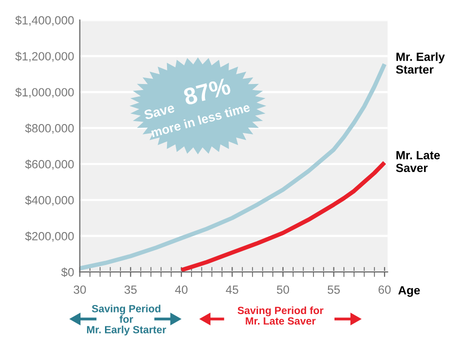 The image size is (456, 346). Describe the element at coordinates (283, 216) in the screenshot. I see `line-series` at that location.